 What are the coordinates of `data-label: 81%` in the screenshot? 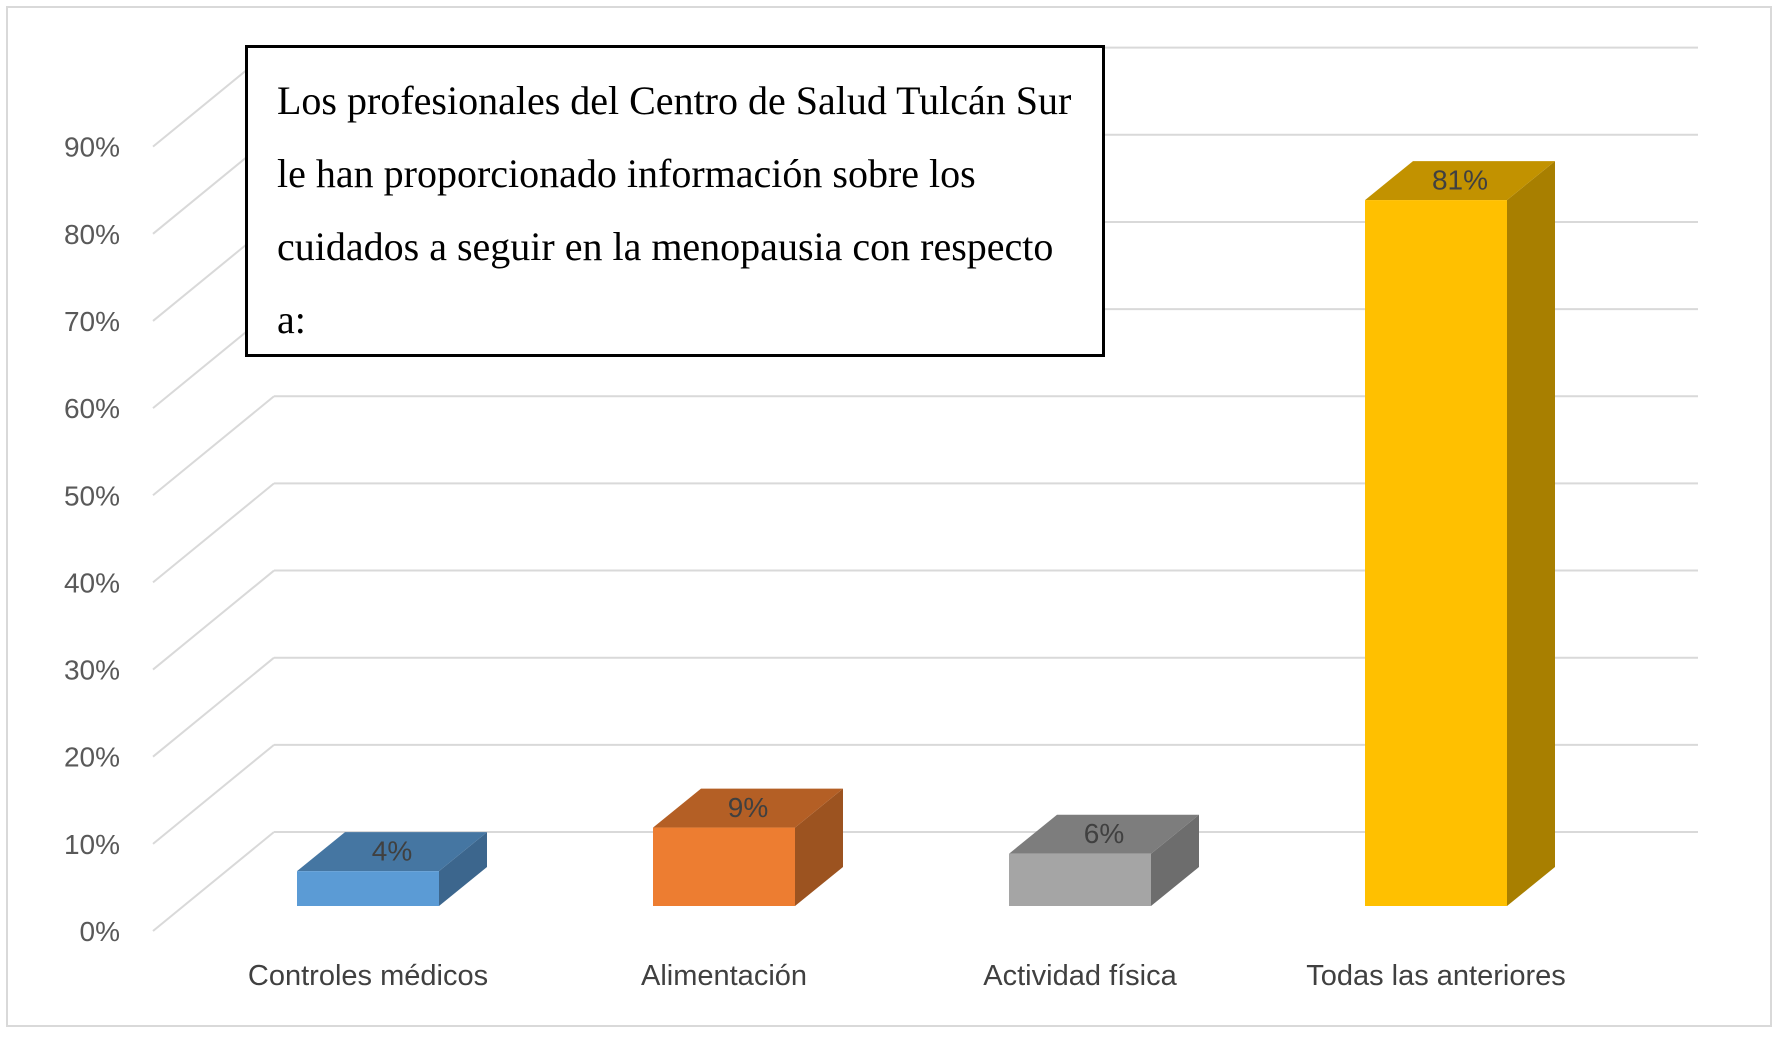 It's located at (1460, 180).